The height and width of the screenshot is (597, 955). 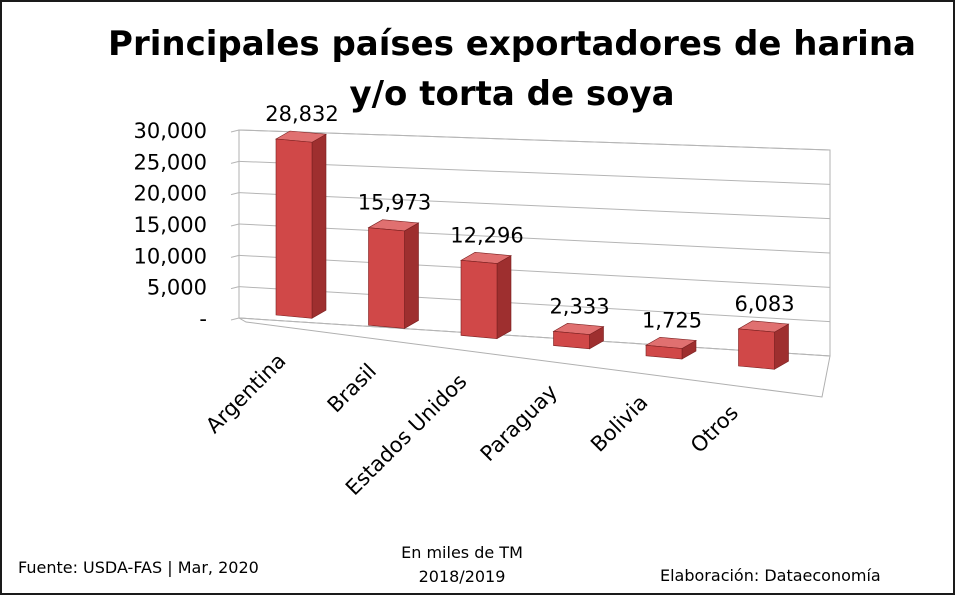 I want to click on data-label-estados-unidos: 12,296, so click(x=486, y=235).